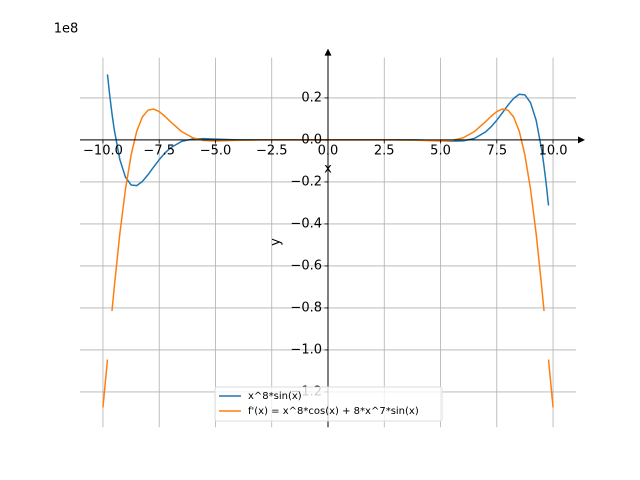  Describe the element at coordinates (216, 150) in the screenshot. I see `x-tick-label: −5.0` at that location.